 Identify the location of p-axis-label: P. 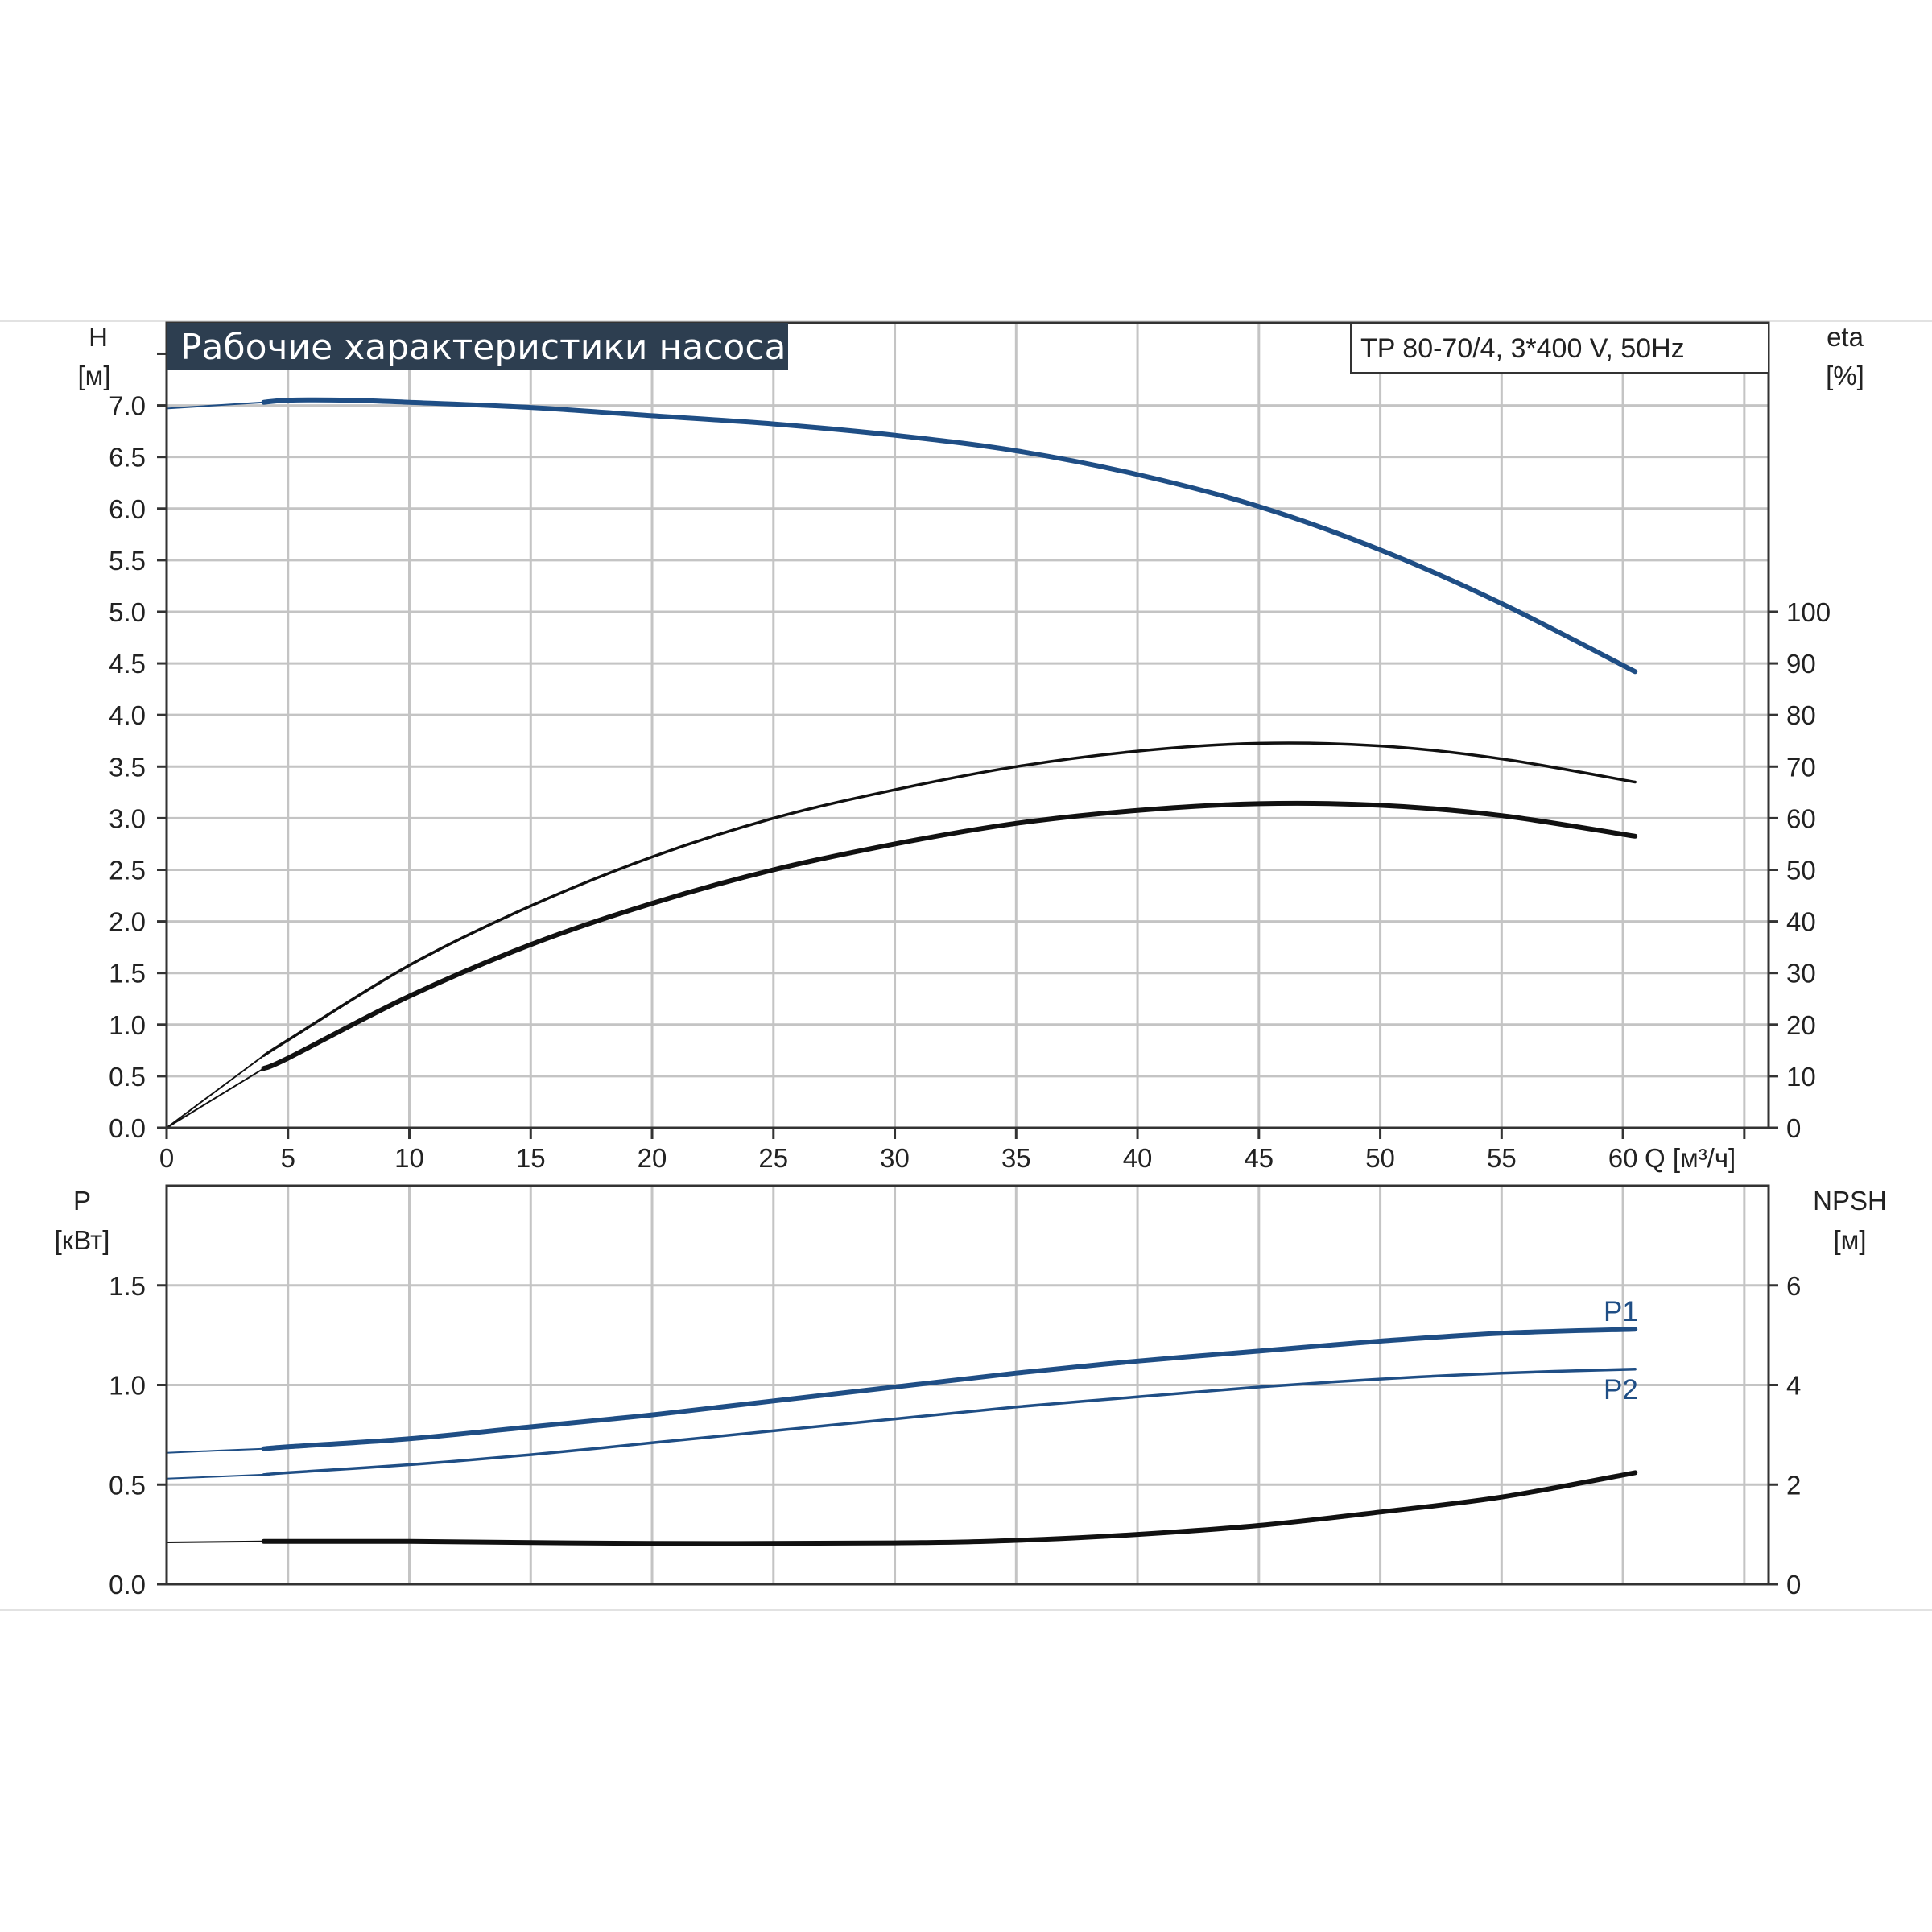
(82, 1201).